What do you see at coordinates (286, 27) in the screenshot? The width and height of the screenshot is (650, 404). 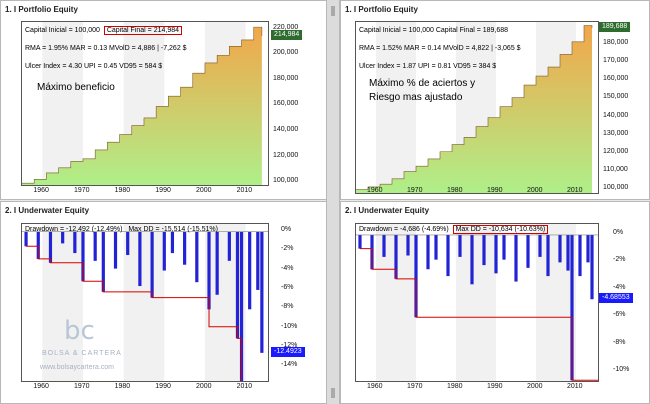 I see `left-equity-y-tick: 220,000` at bounding box center [286, 27].